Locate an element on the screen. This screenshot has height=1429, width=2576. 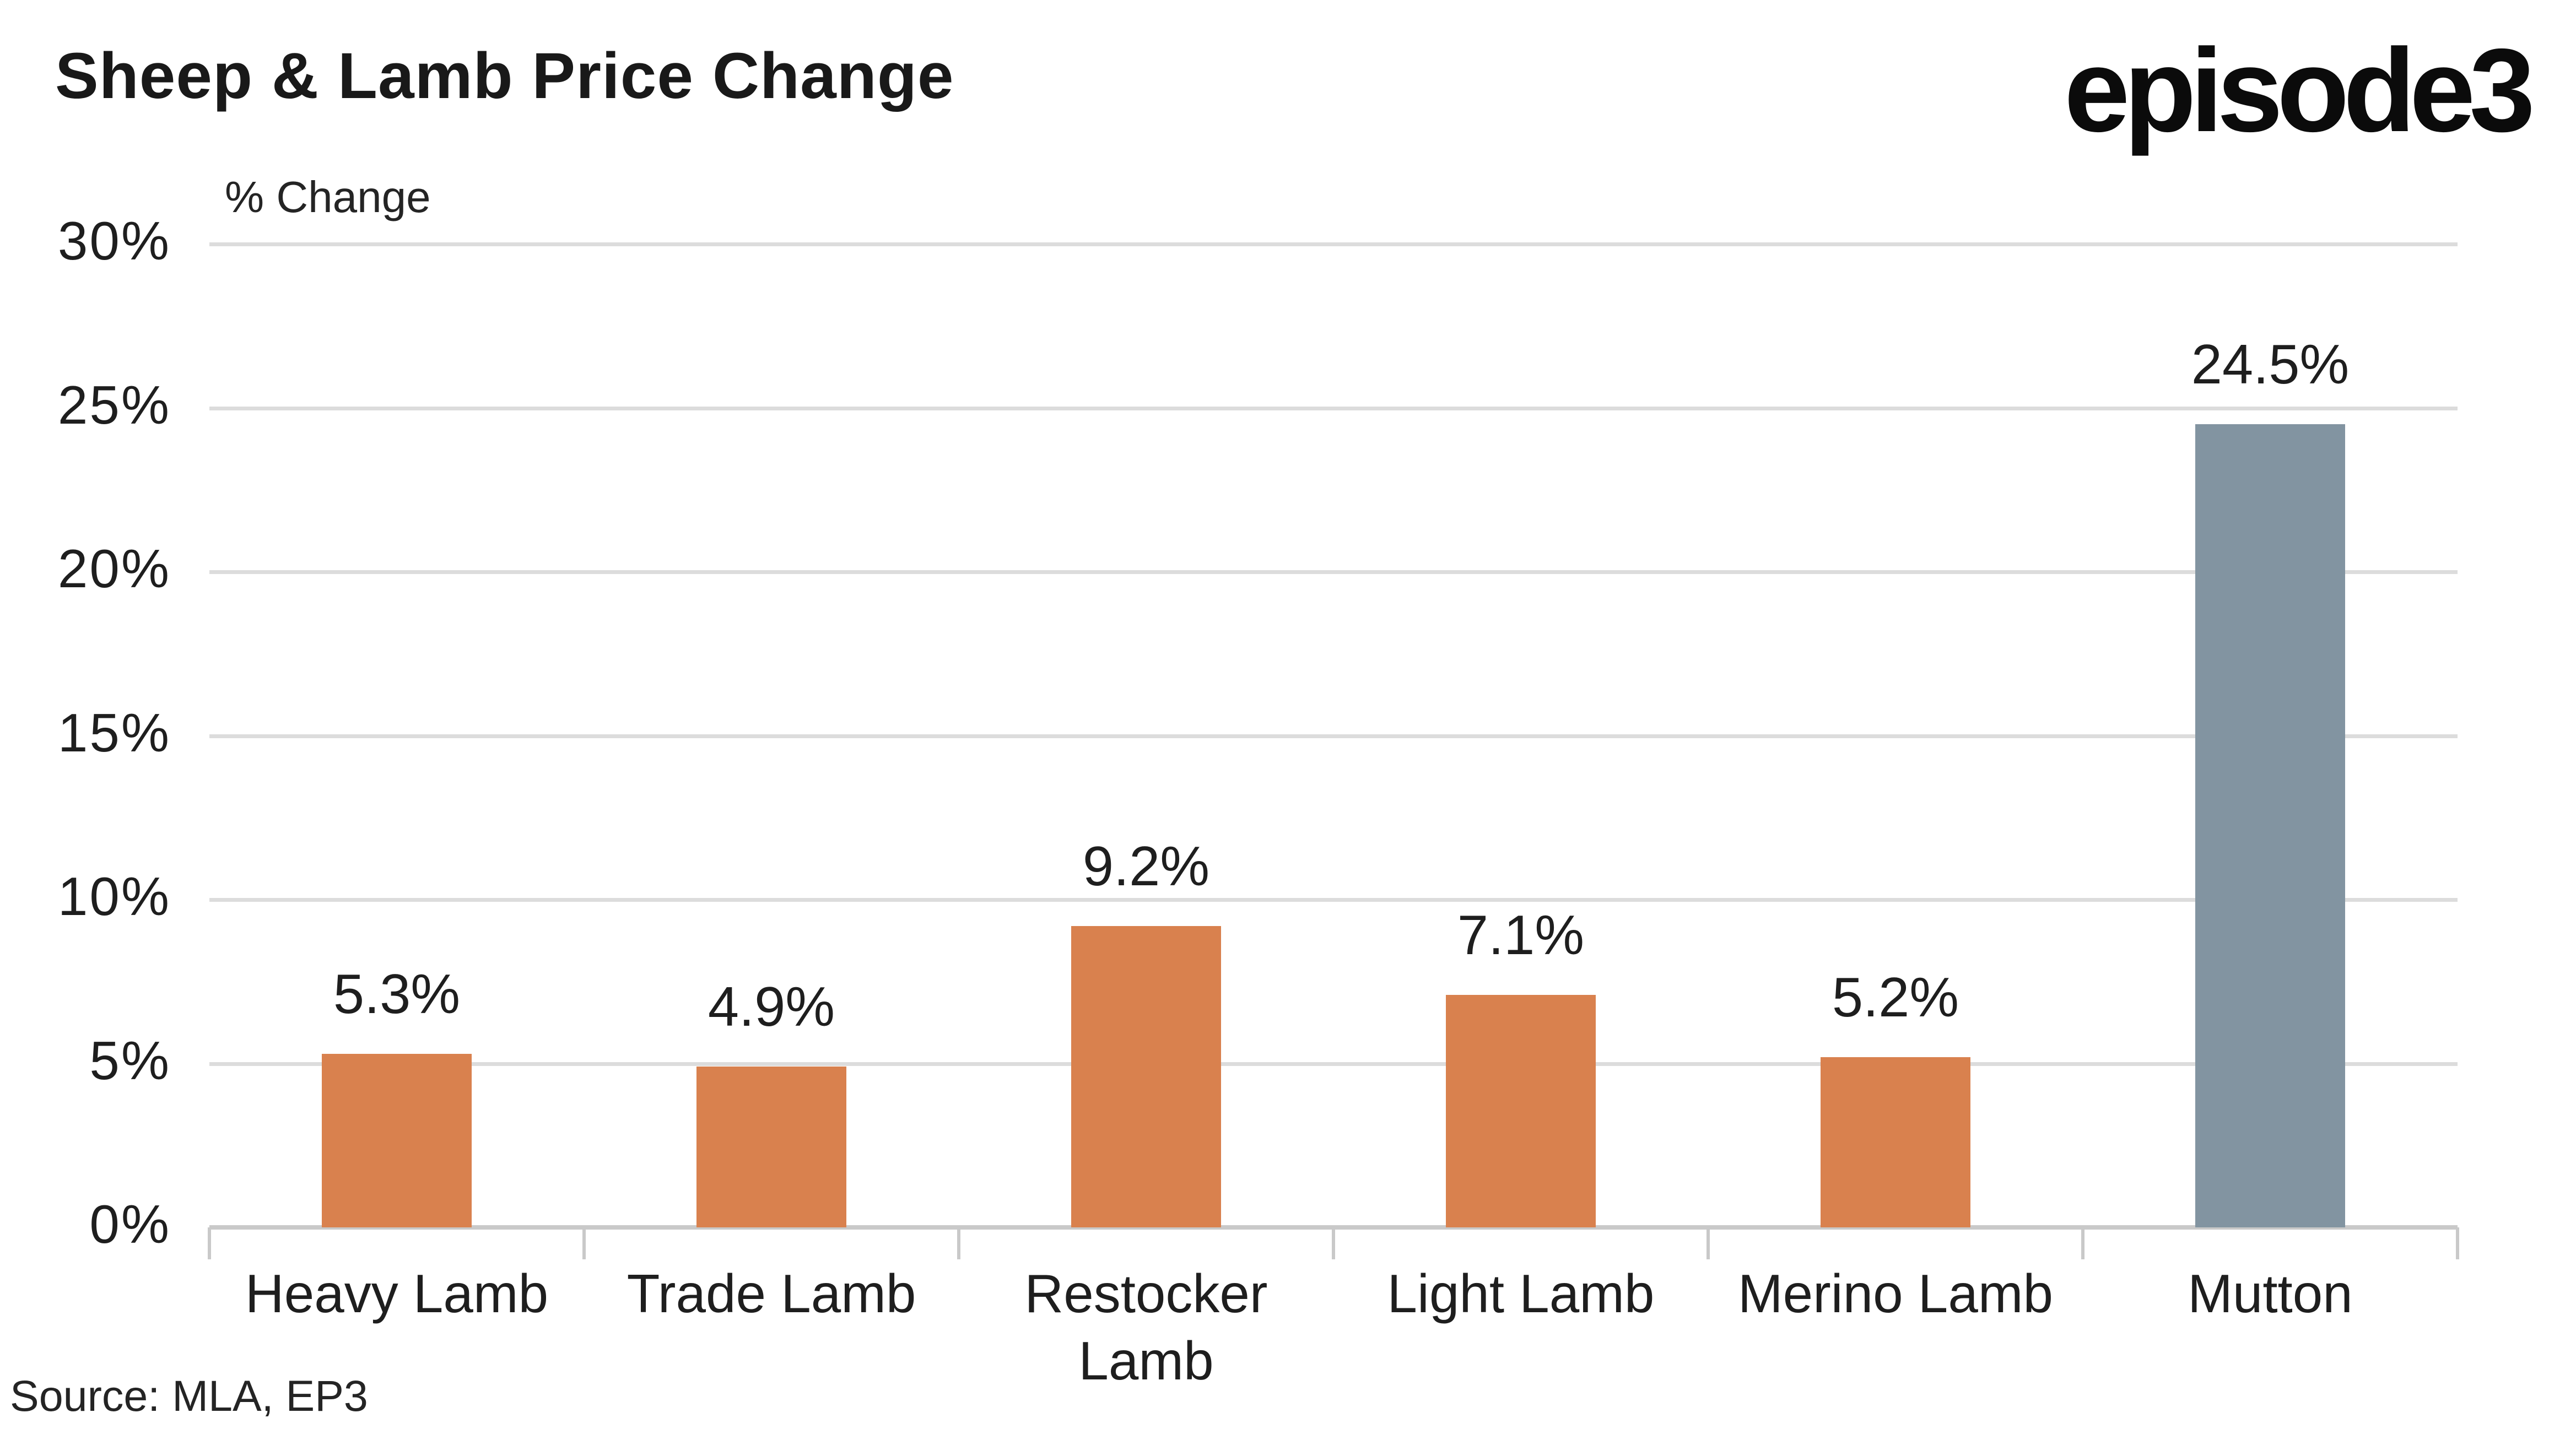
x-axis-label-trade-lamb: Trade Lamb is located at coordinates (771, 1293).